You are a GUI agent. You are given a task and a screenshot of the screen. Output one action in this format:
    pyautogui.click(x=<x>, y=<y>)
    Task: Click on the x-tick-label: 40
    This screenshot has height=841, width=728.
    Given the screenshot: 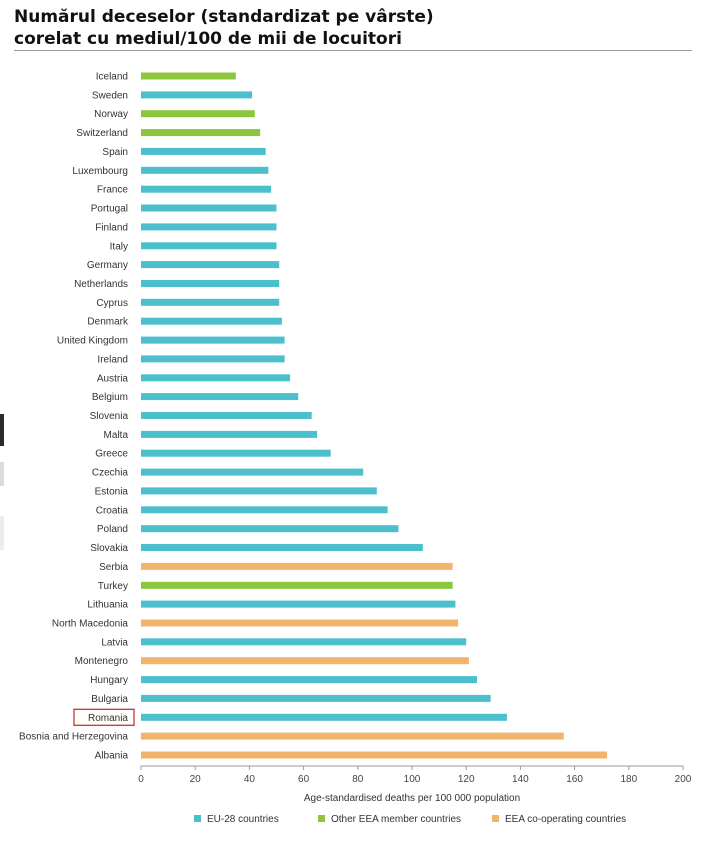 What is the action you would take?
    pyautogui.click(x=250, y=779)
    